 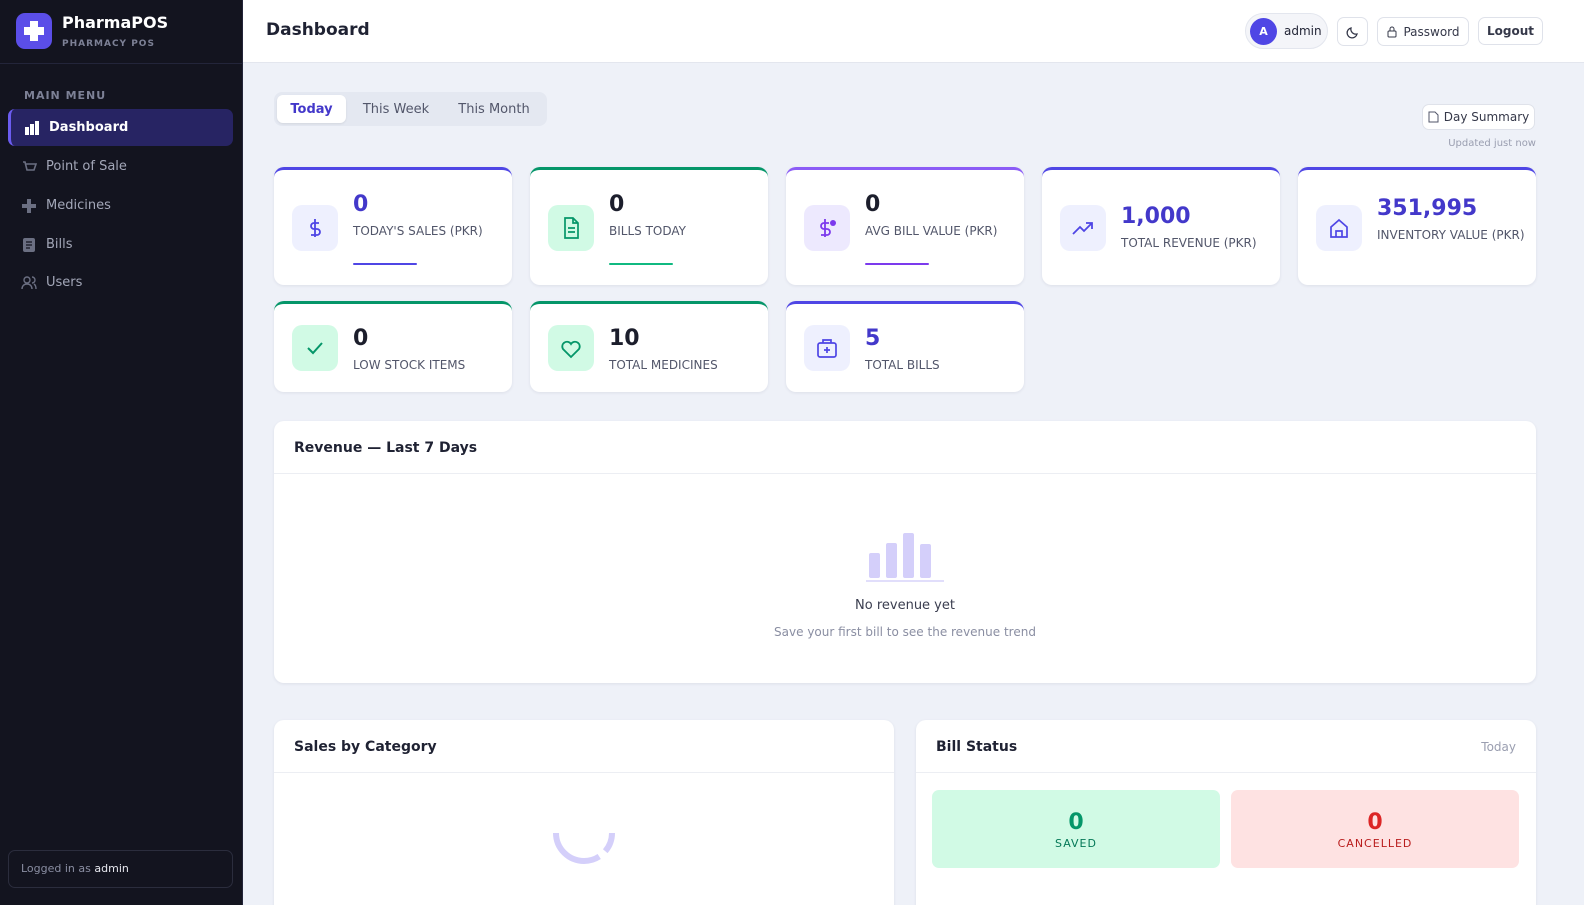 I want to click on brand-name: PharmaPOS, so click(x=115, y=22).